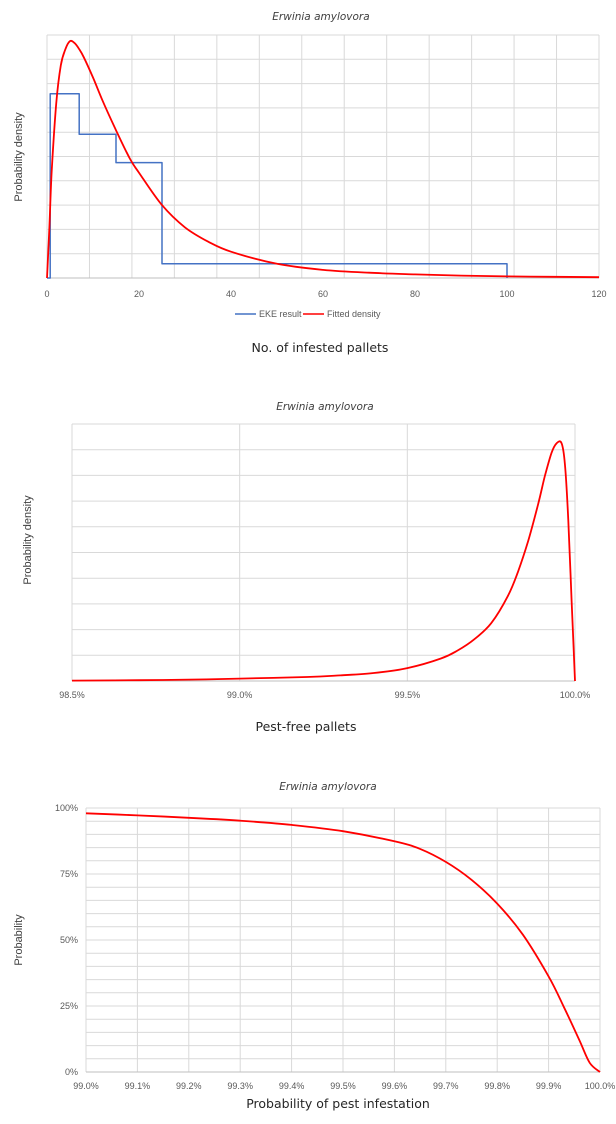 Image resolution: width=616 pixels, height=1124 pixels. What do you see at coordinates (69, 874) in the screenshot?
I see `y-tick-label: 75%` at bounding box center [69, 874].